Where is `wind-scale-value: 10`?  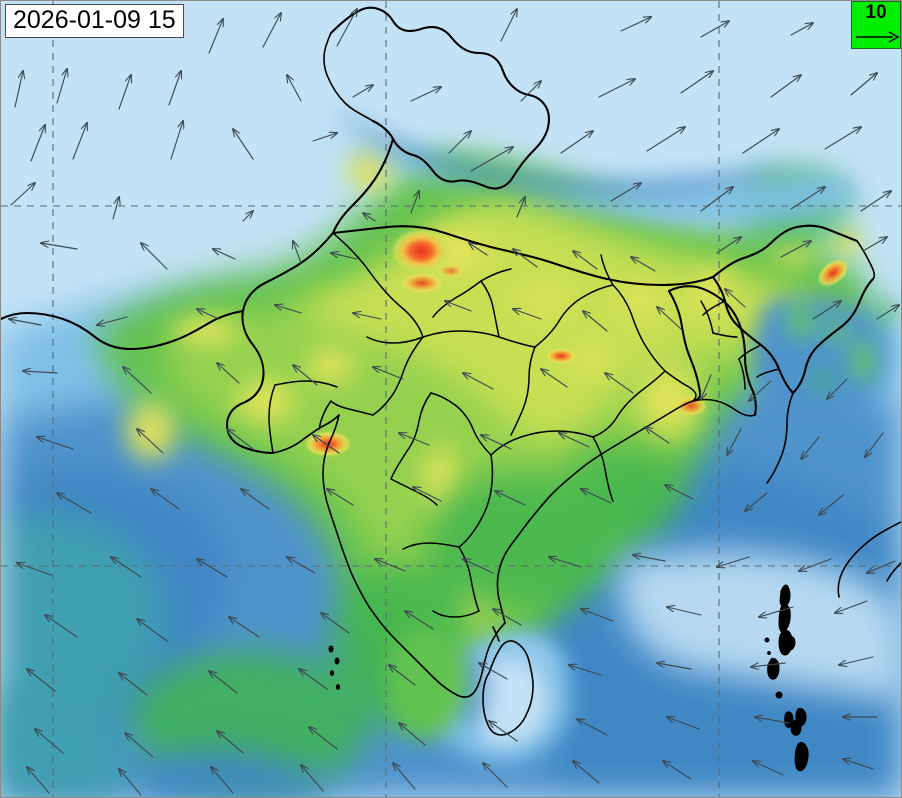 wind-scale-value: 10 is located at coordinates (876, 12).